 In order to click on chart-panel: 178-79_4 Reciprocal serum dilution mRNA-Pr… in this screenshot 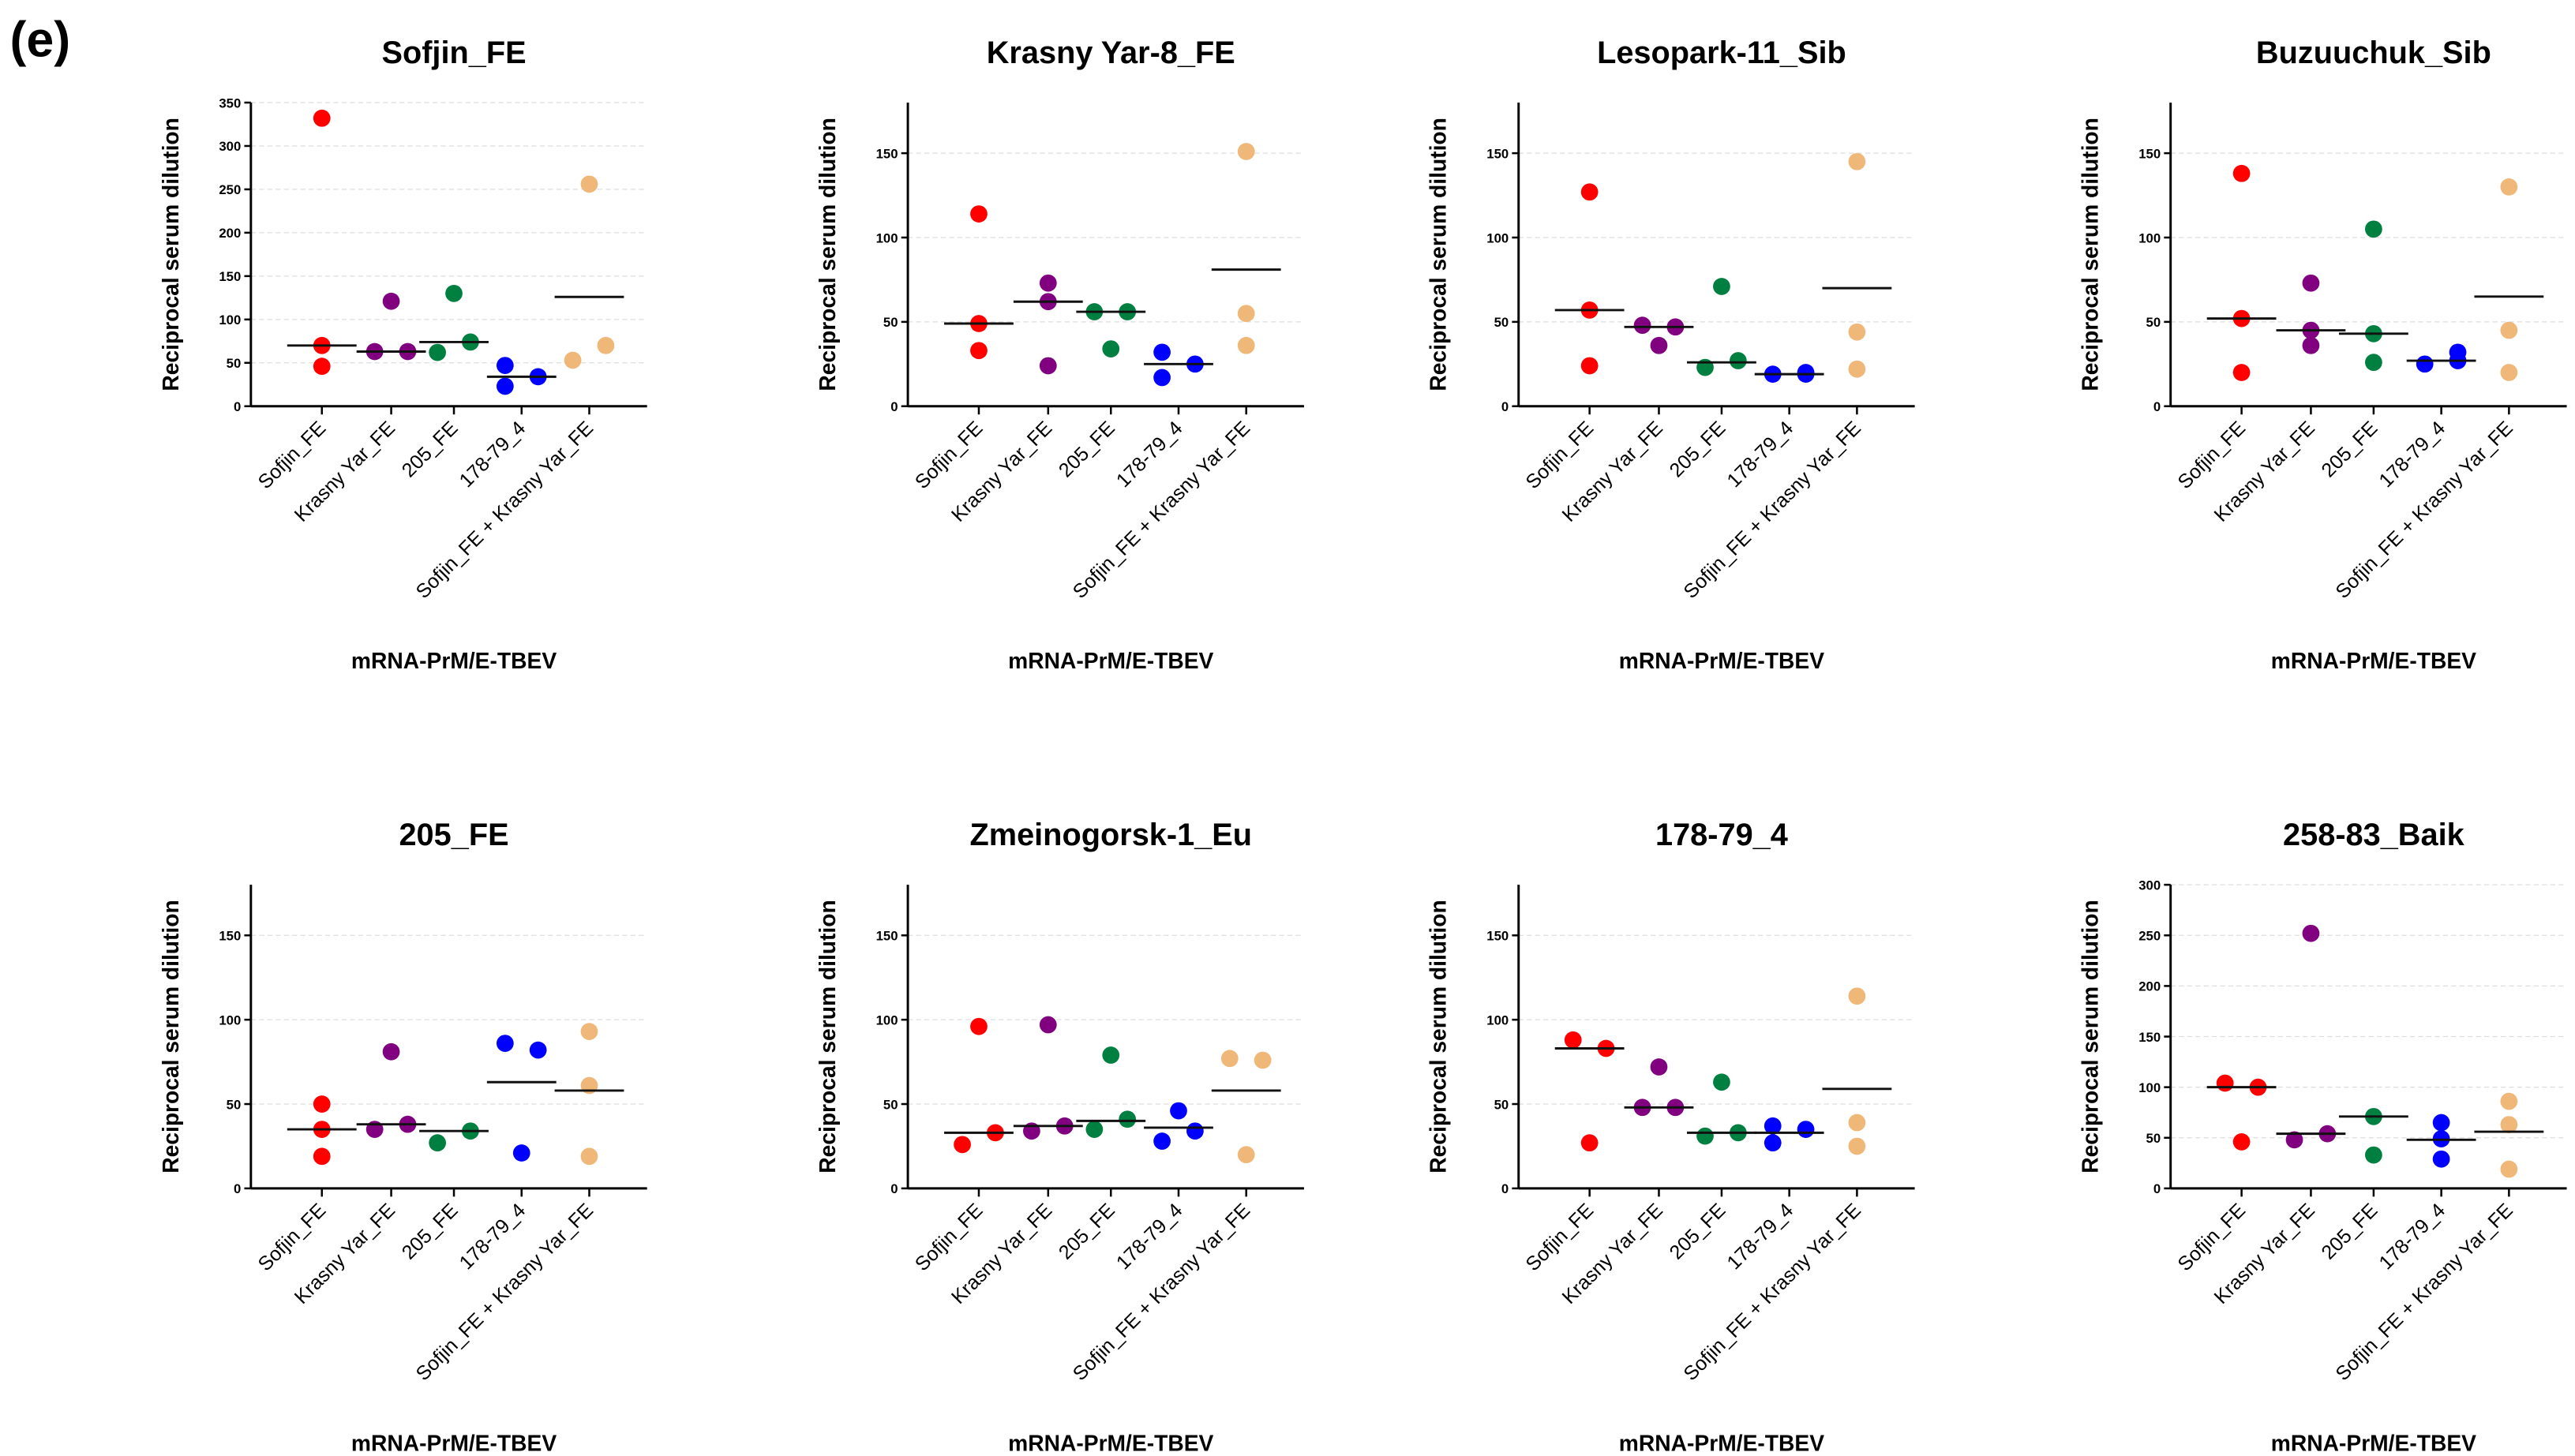, I will do `click(1670, 1136)`.